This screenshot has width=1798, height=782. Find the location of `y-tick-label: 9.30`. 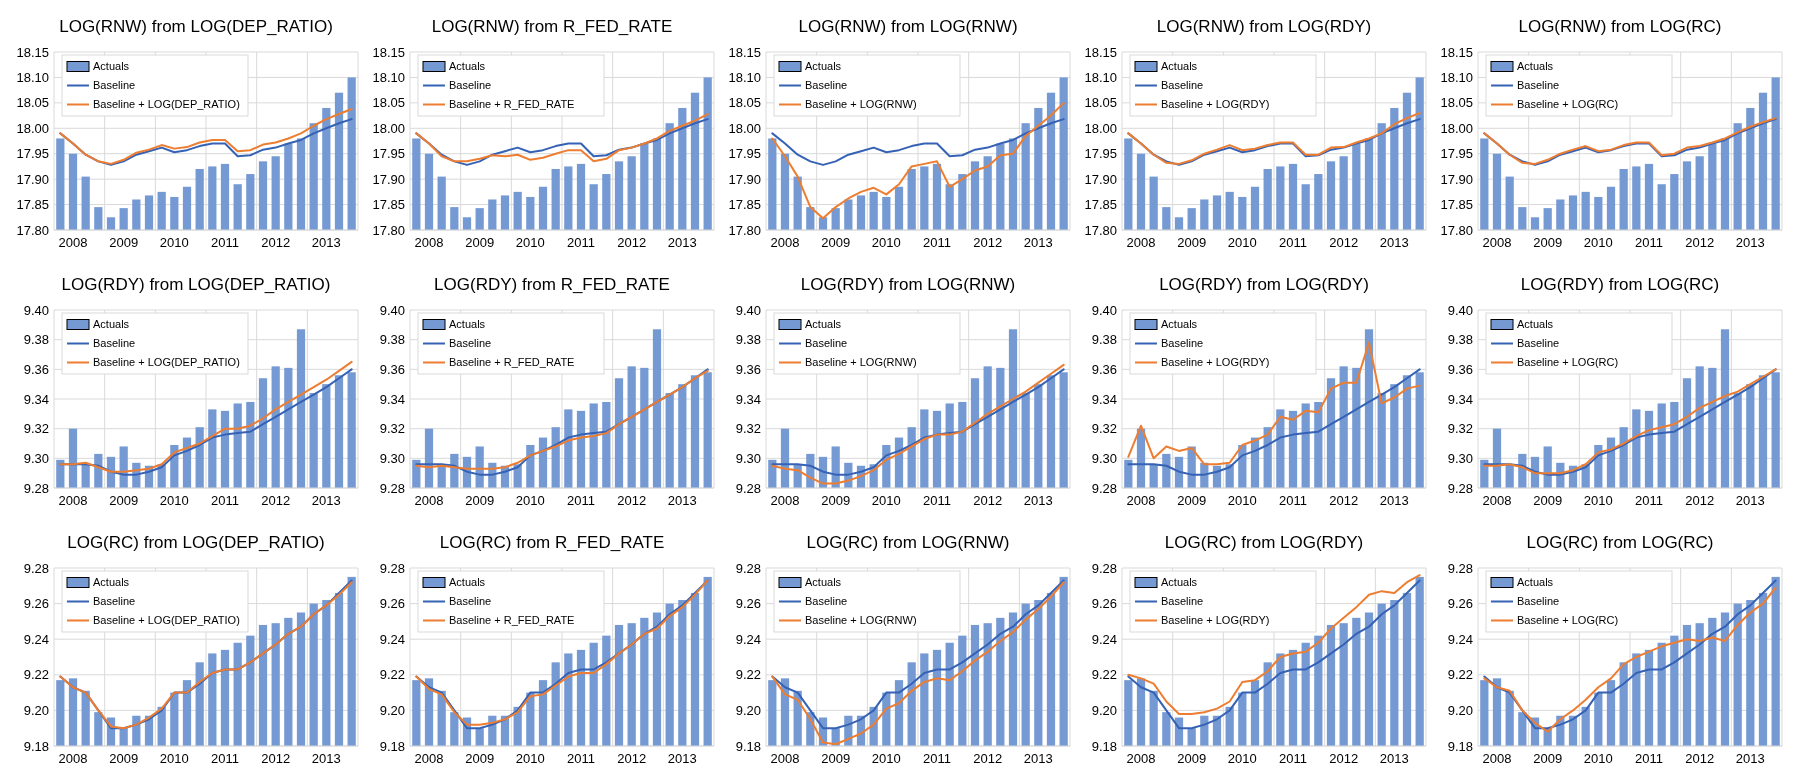

y-tick-label: 9.30 is located at coordinates (392, 458).